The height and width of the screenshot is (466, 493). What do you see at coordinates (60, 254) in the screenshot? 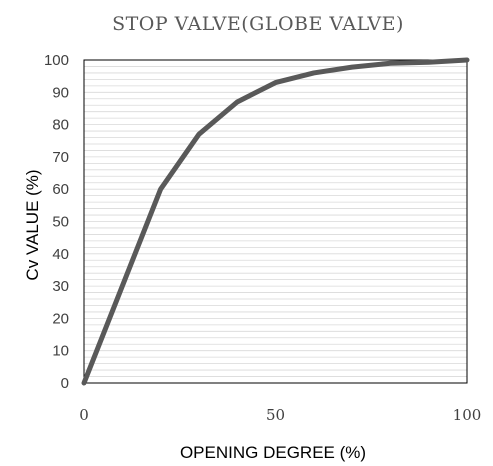
I see `y-tick-label: 40` at bounding box center [60, 254].